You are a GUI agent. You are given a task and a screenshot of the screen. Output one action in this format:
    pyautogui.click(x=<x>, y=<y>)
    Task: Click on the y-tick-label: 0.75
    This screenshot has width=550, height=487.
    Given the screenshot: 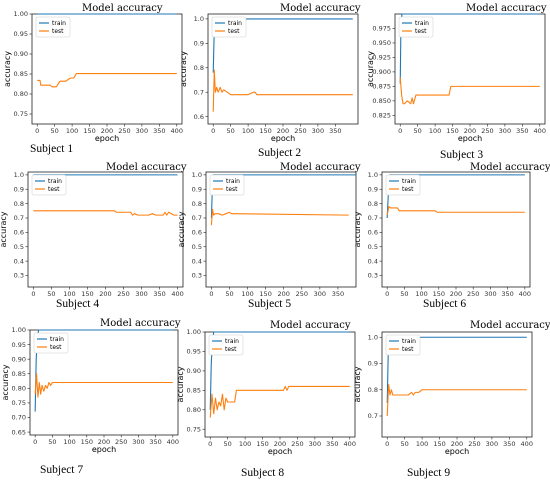 What is the action you would take?
    pyautogui.click(x=19, y=403)
    